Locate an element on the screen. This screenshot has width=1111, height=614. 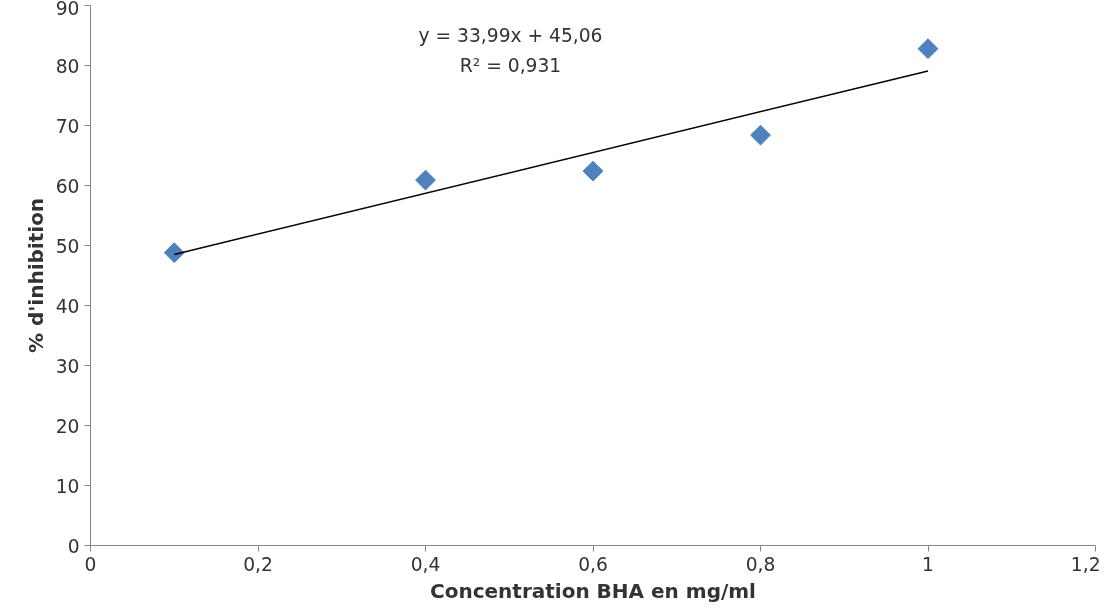
annotation: R² = 0,931 is located at coordinates (510, 65).